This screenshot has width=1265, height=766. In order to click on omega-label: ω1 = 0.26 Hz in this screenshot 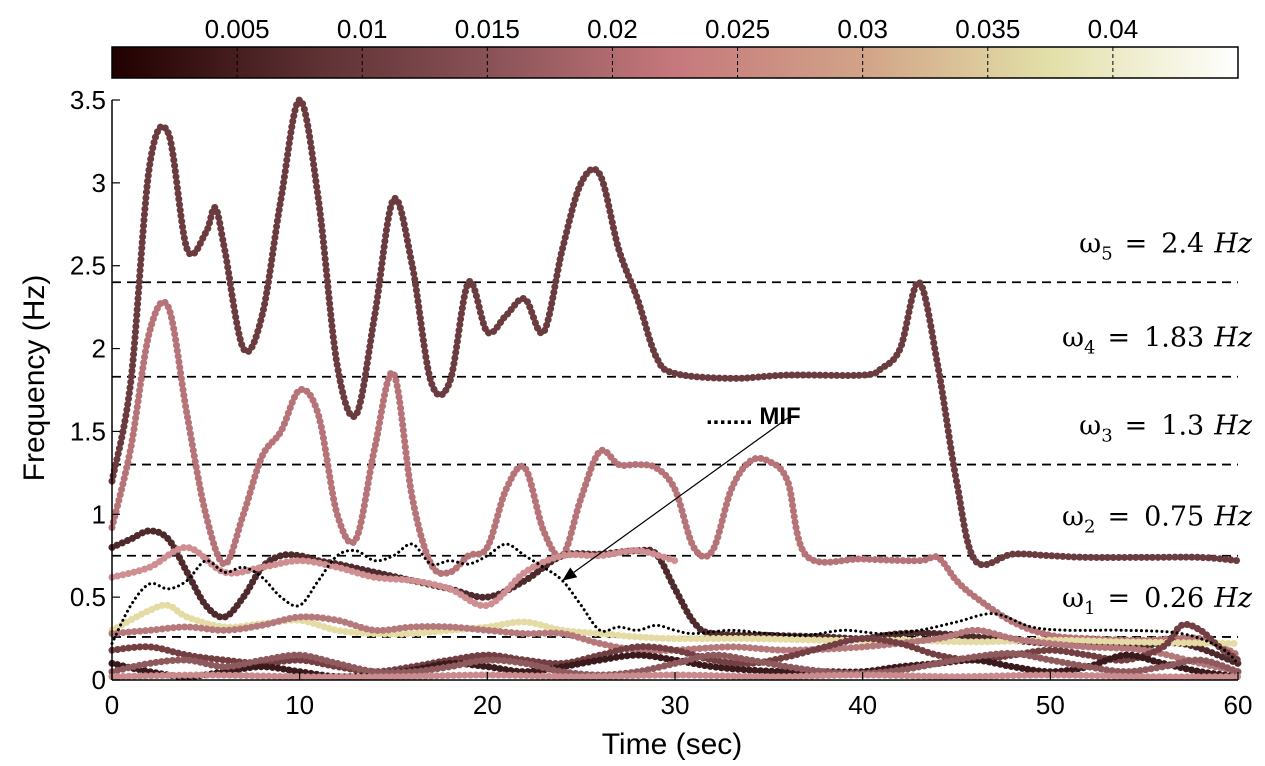, I will do `click(1157, 601)`.